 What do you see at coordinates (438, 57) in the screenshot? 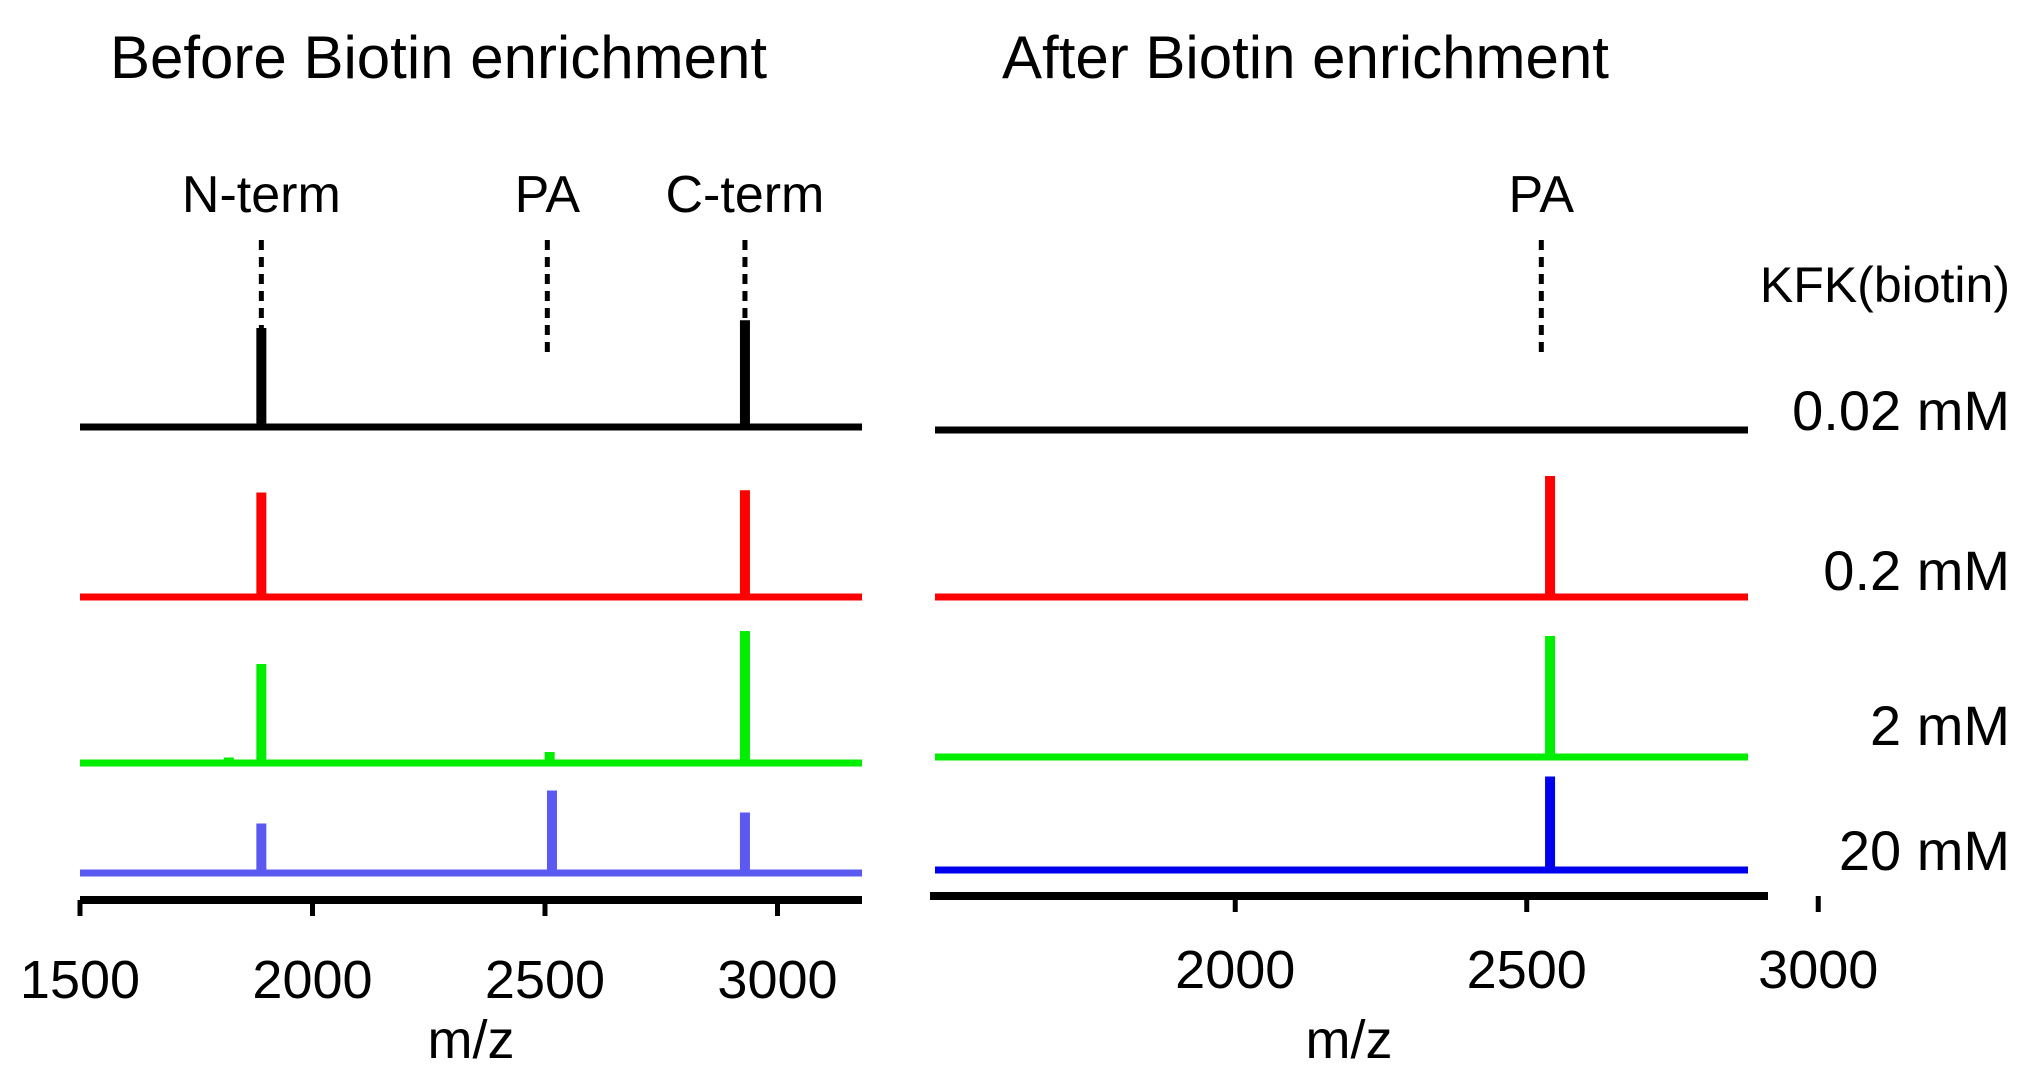
I see `left-panel-title: Before Biotin enrichment` at bounding box center [438, 57].